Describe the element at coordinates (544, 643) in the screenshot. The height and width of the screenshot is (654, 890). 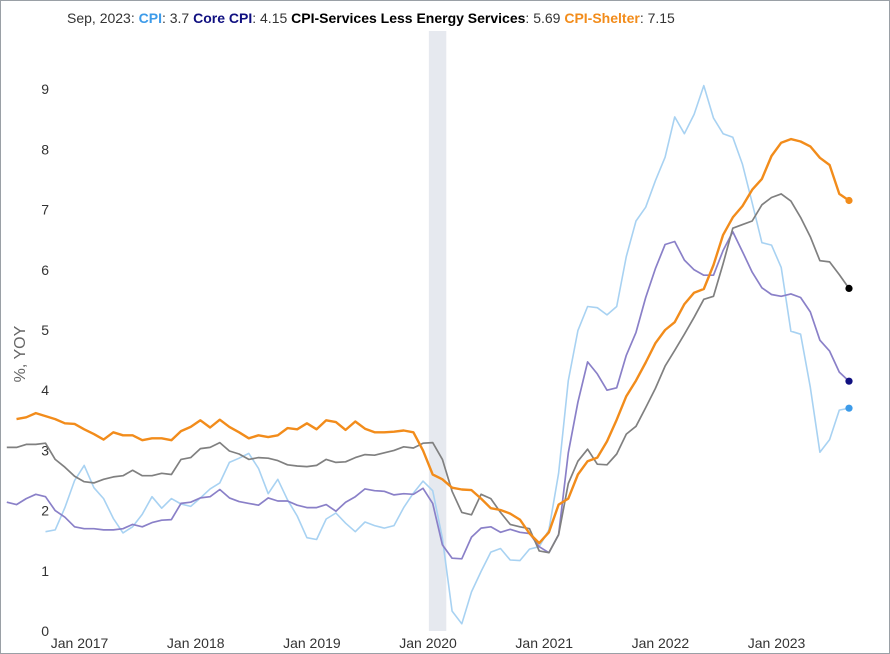
I see `x-tick-label: Jan 2021` at that location.